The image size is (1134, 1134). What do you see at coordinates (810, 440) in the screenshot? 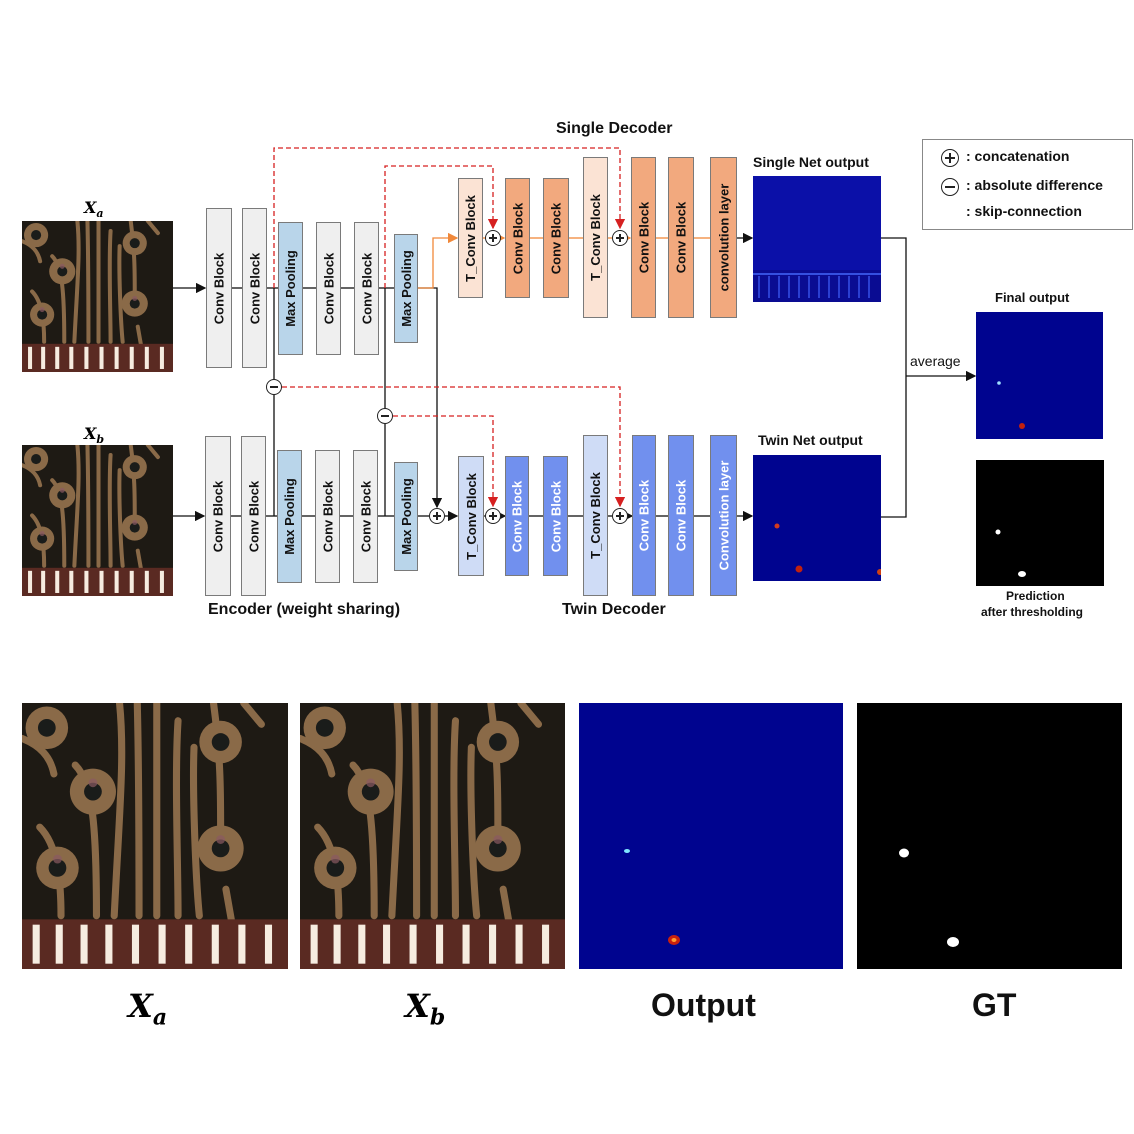
I see `twin-net-output-label: Twin Net output` at bounding box center [810, 440].